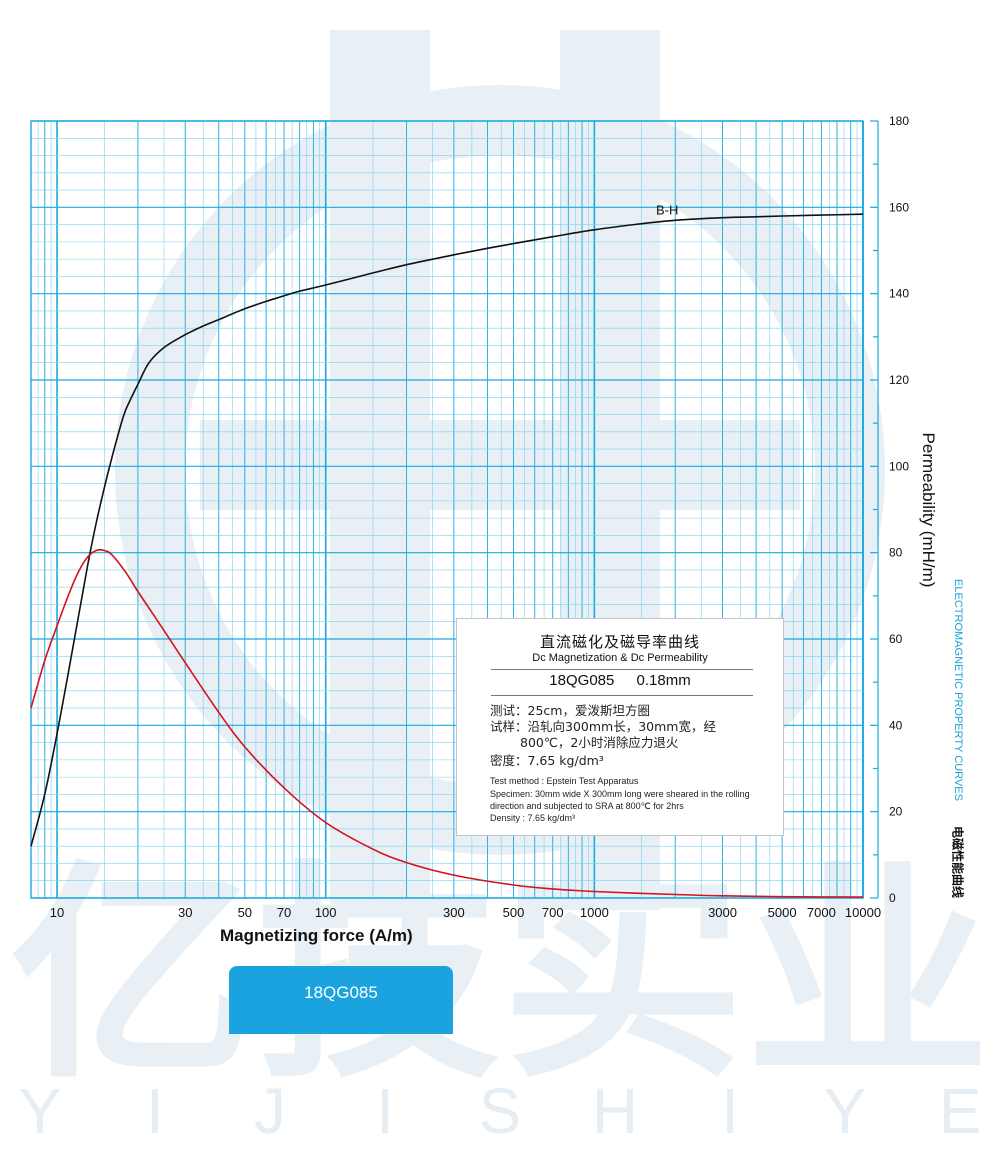  What do you see at coordinates (533, 818) in the screenshot?
I see `density-english: Density : 7.65 kg/dm³` at bounding box center [533, 818].